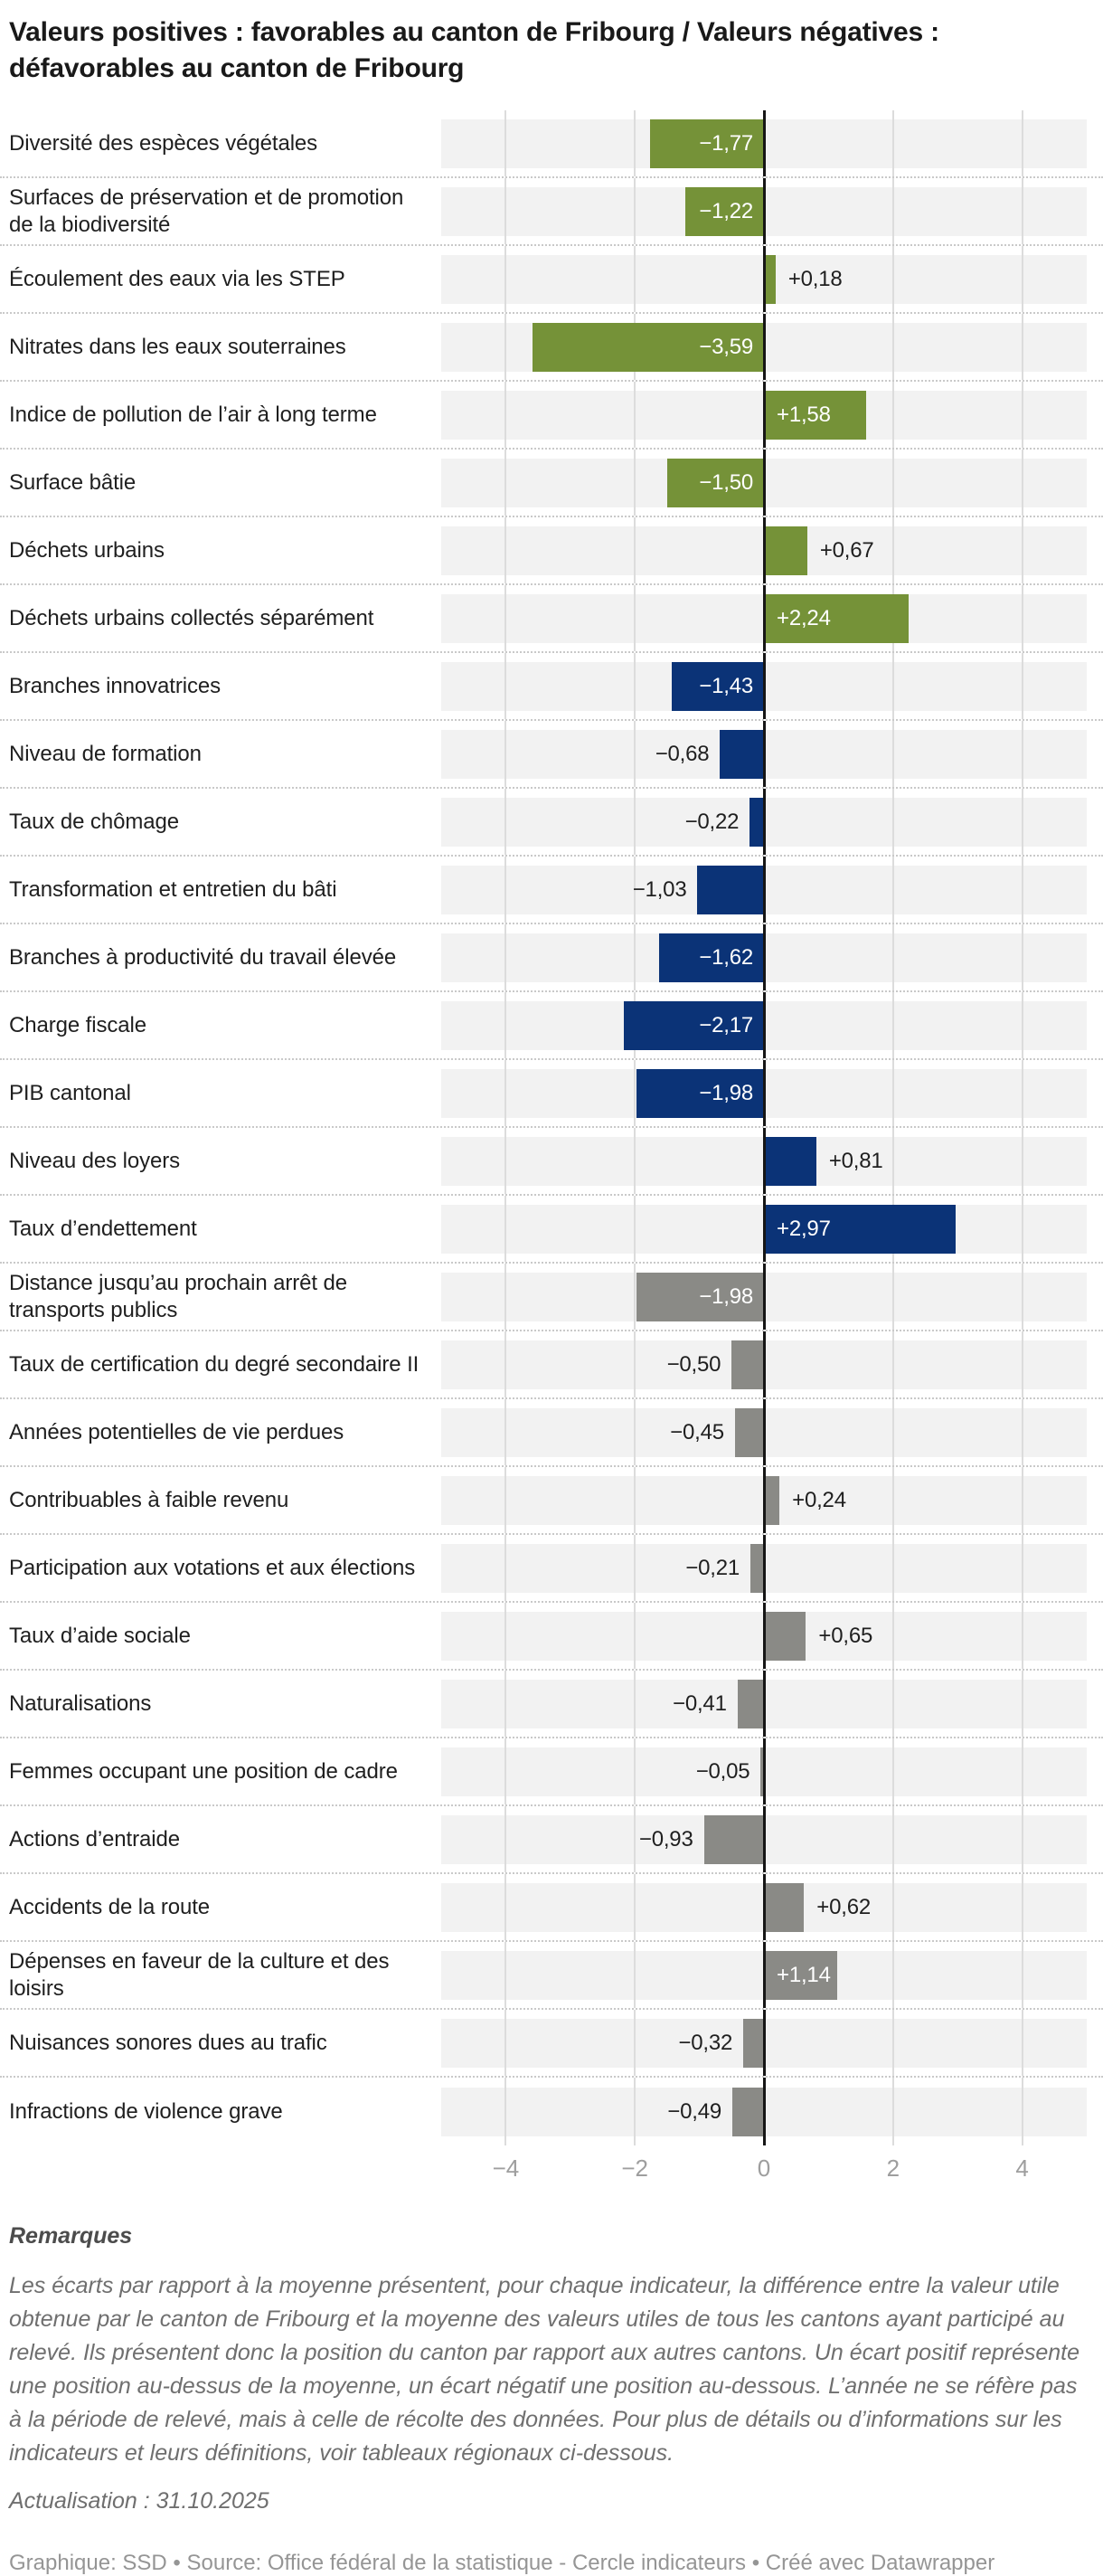 Image resolution: width=1103 pixels, height=2576 pixels. I want to click on row-plot-area: −1,62, so click(764, 957).